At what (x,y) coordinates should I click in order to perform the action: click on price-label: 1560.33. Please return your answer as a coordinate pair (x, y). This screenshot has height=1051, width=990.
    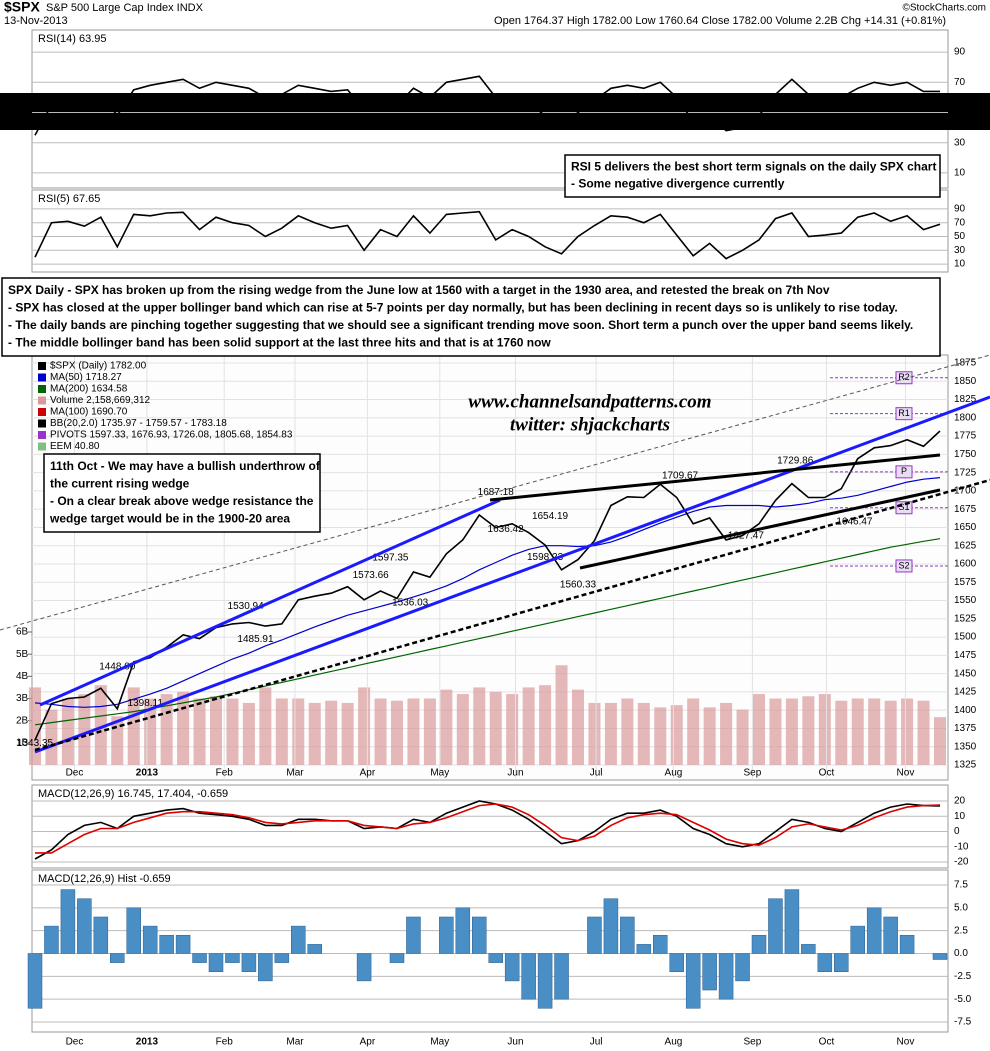
    Looking at the image, I should click on (578, 585).